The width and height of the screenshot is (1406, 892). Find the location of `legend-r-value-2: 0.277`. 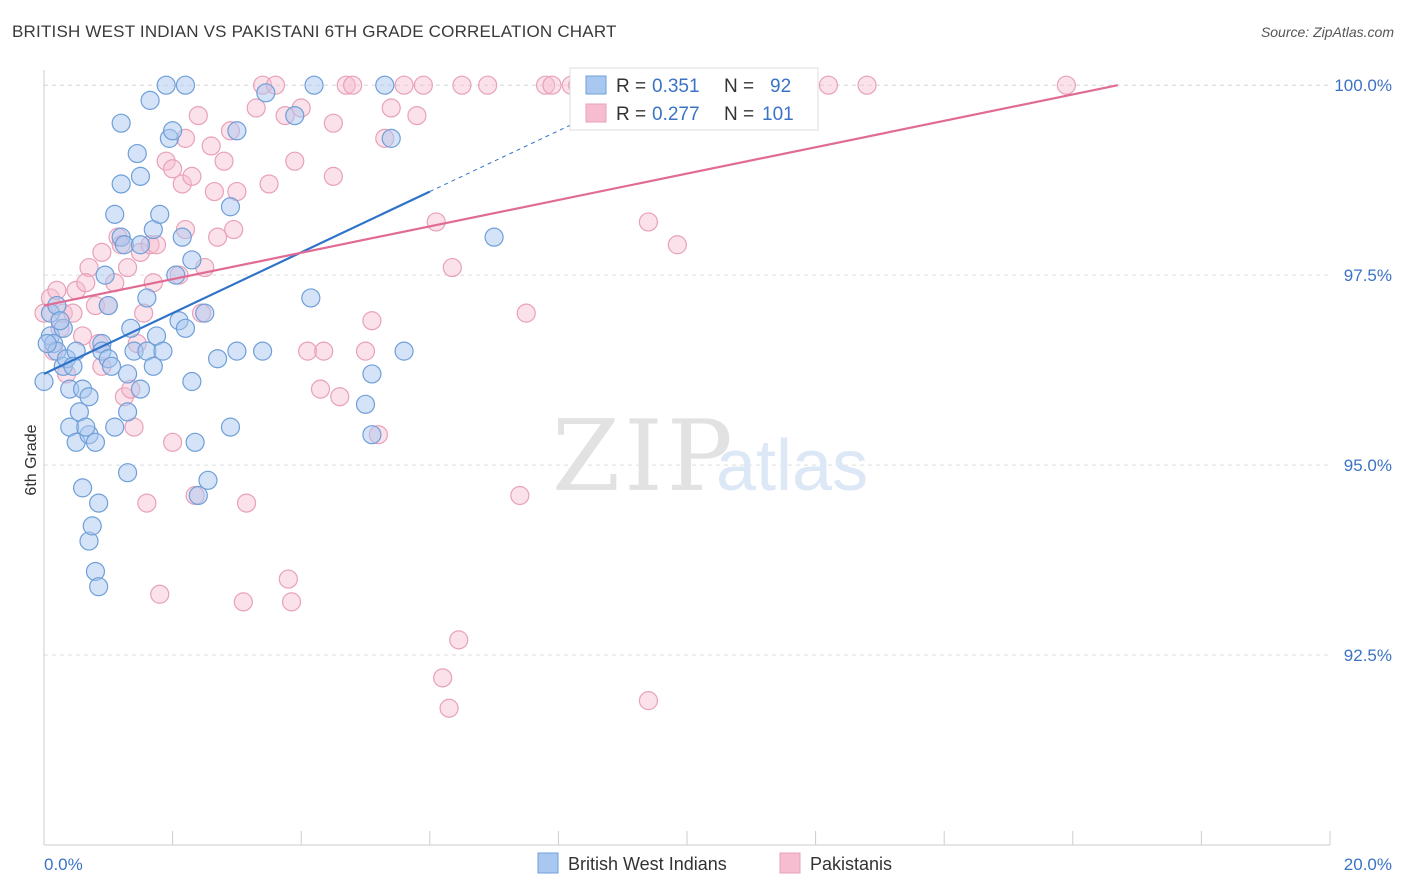

legend-r-value-2: 0.277 is located at coordinates (676, 114).